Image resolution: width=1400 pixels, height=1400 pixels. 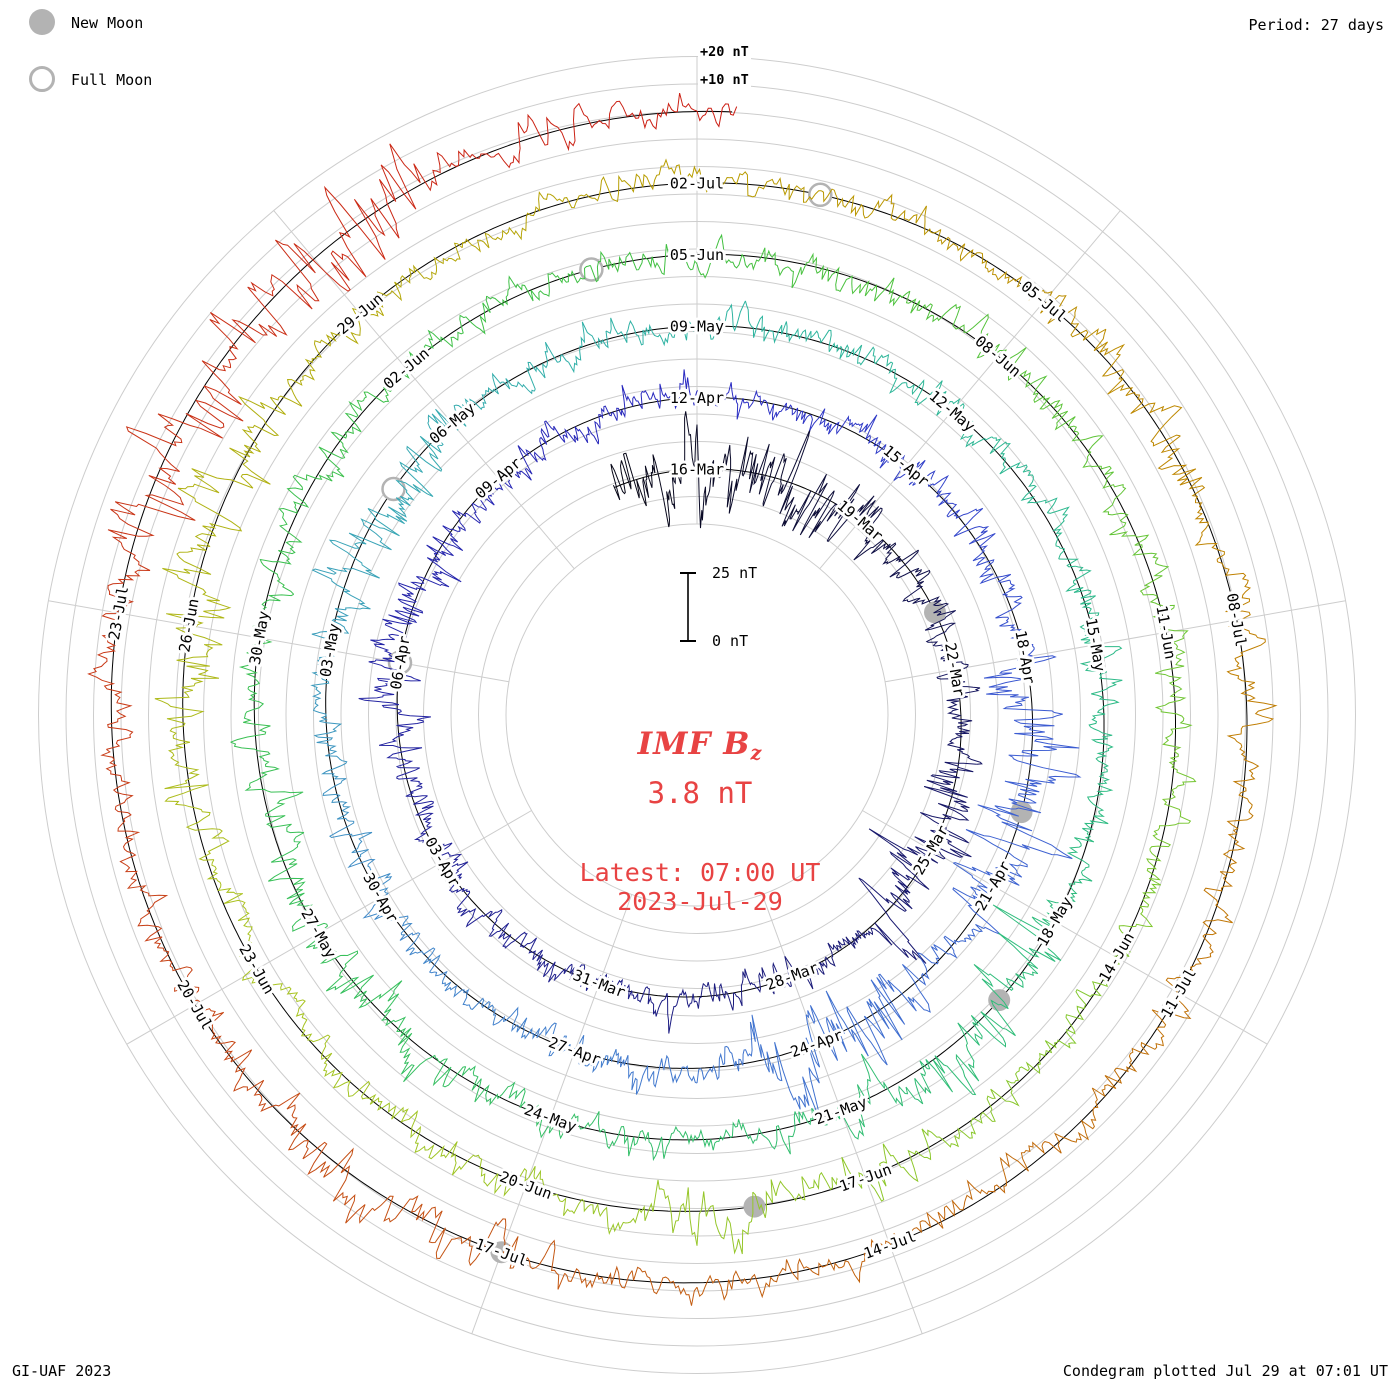 I want to click on date-label: 30-May, so click(x=259, y=638).